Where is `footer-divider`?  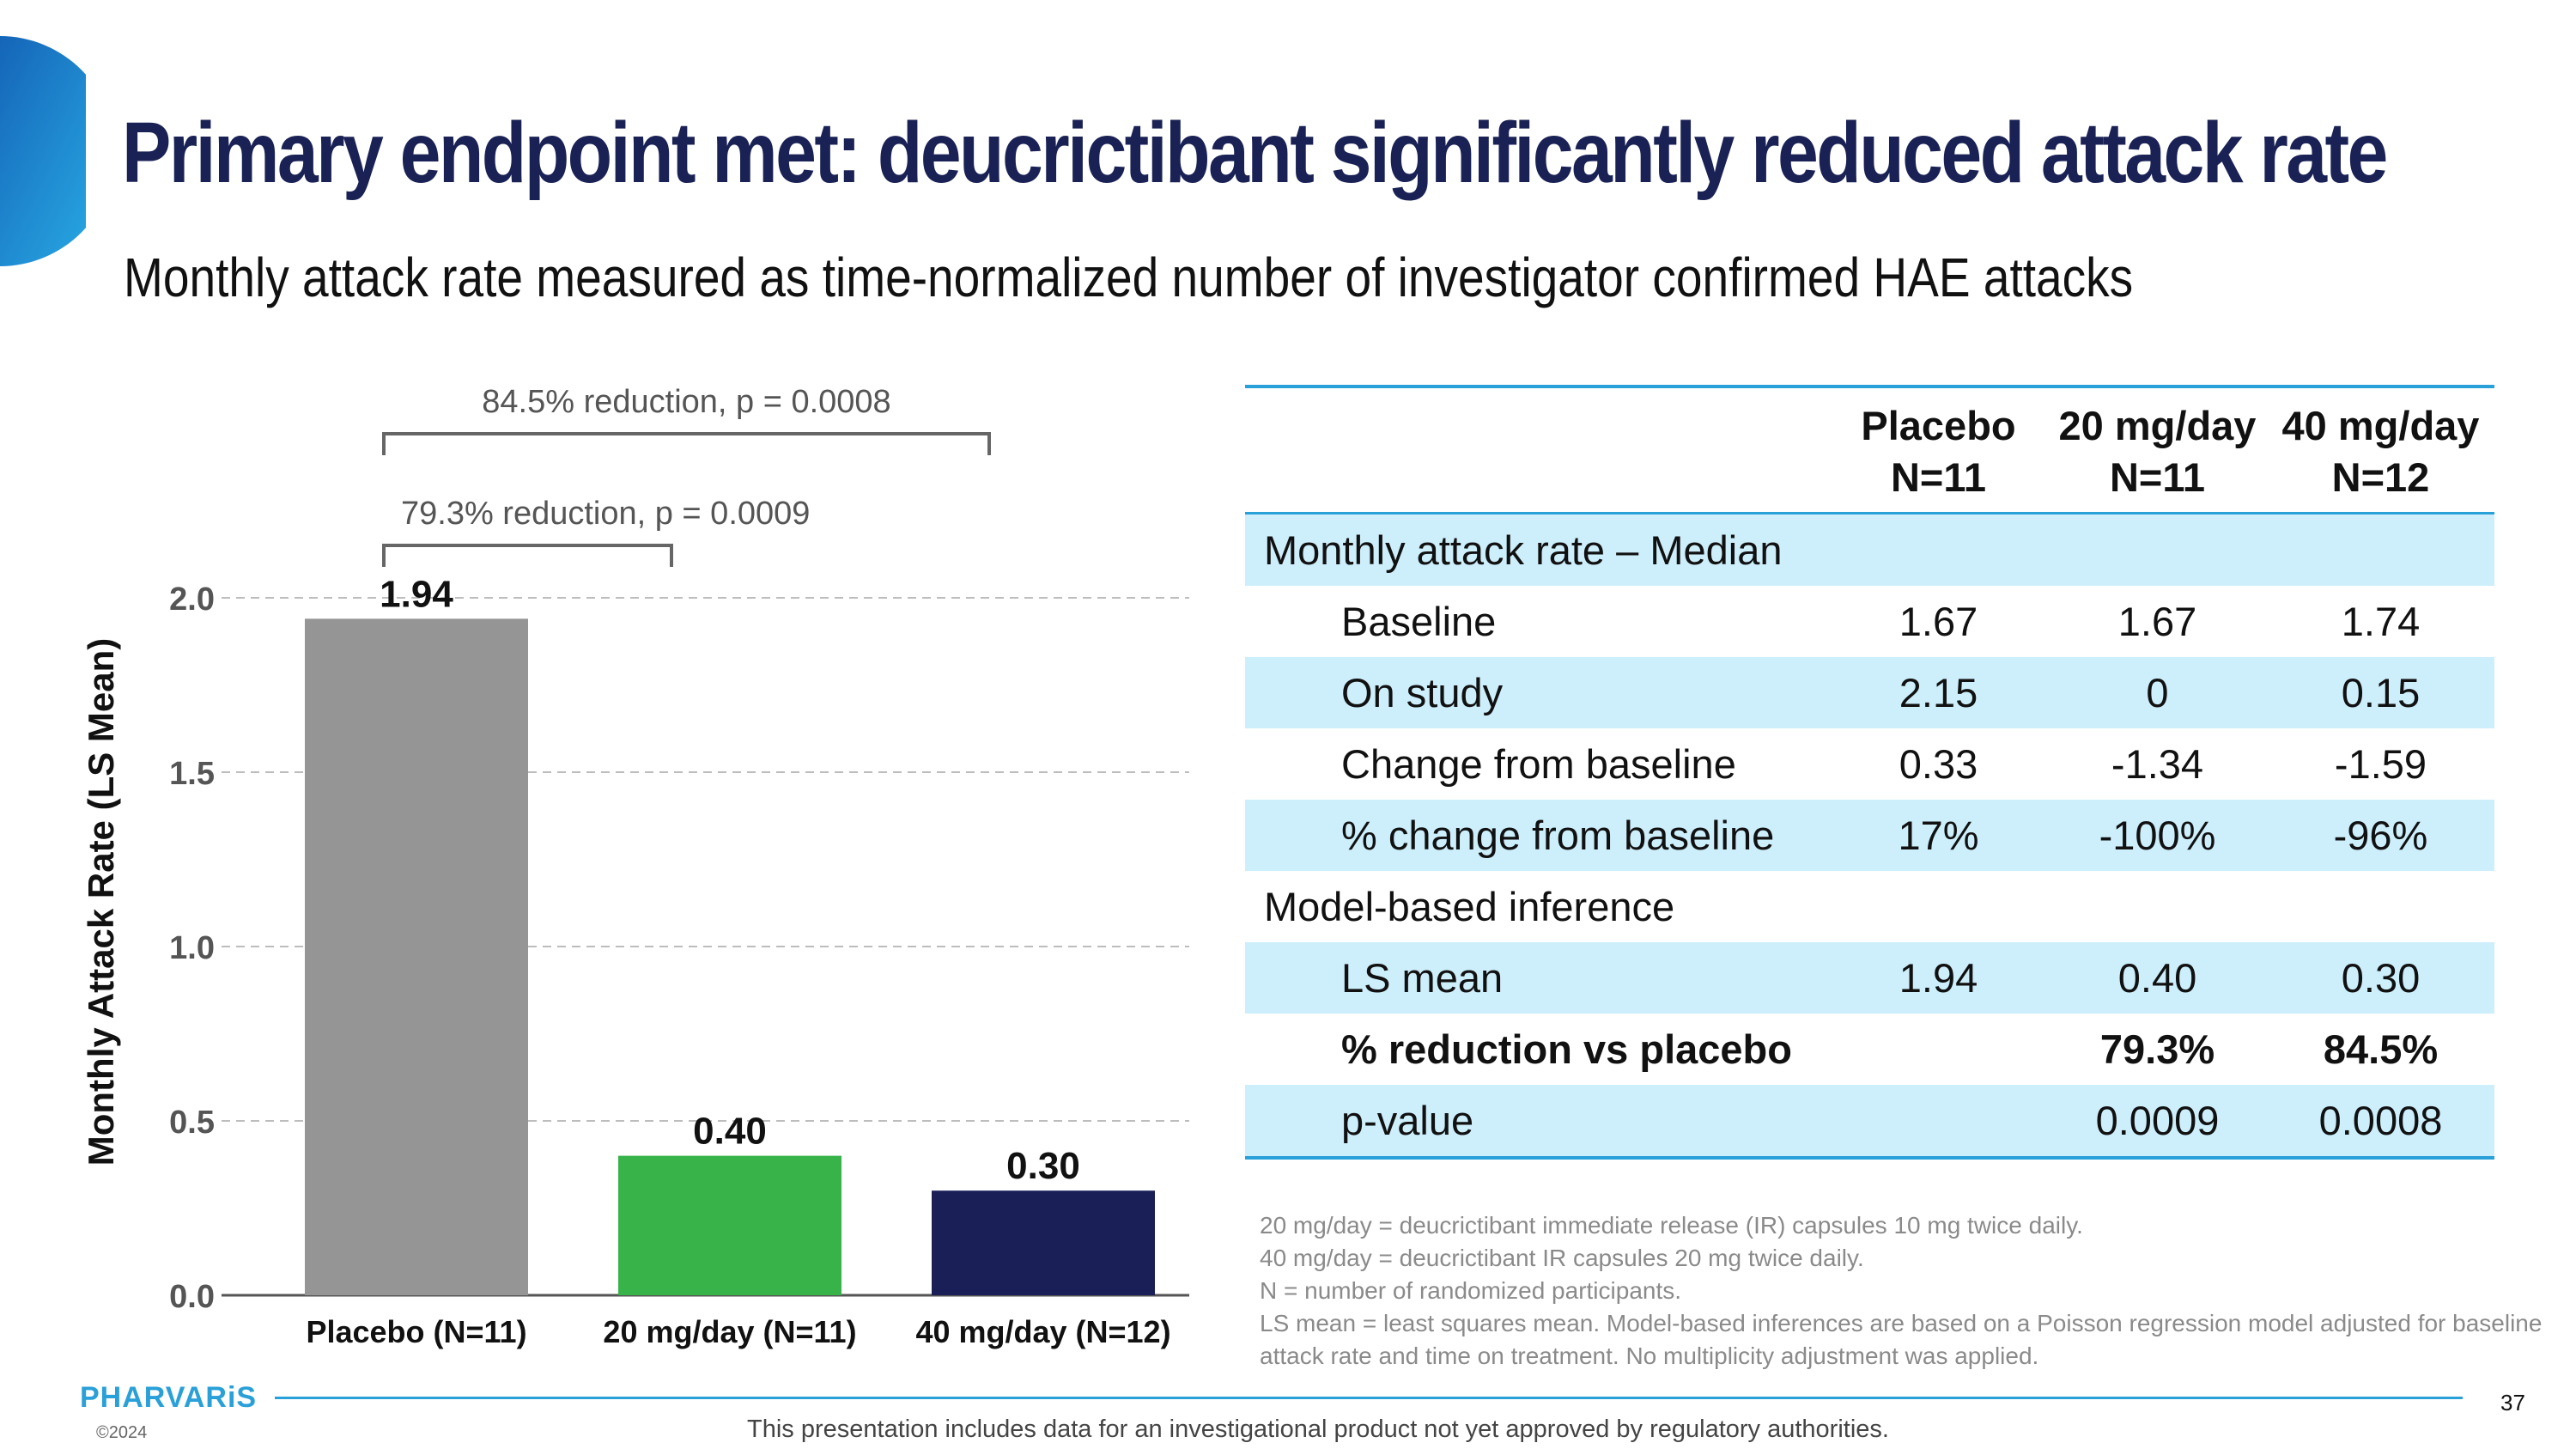
footer-divider is located at coordinates (1369, 1398).